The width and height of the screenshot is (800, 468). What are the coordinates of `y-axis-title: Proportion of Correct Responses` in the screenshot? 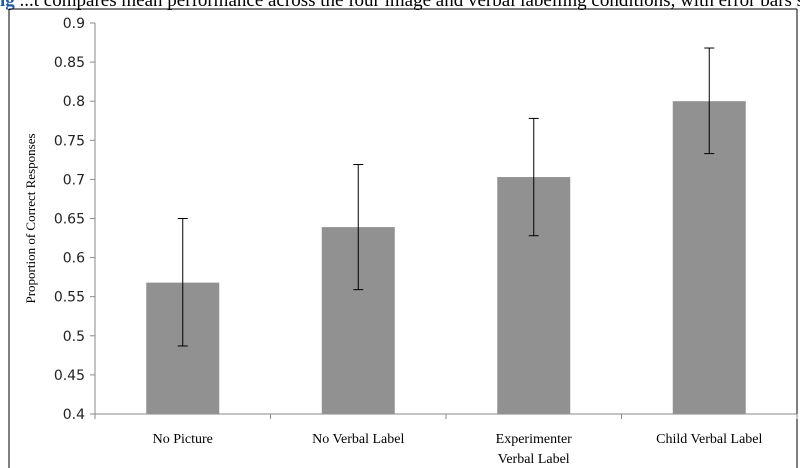 It's located at (30, 218).